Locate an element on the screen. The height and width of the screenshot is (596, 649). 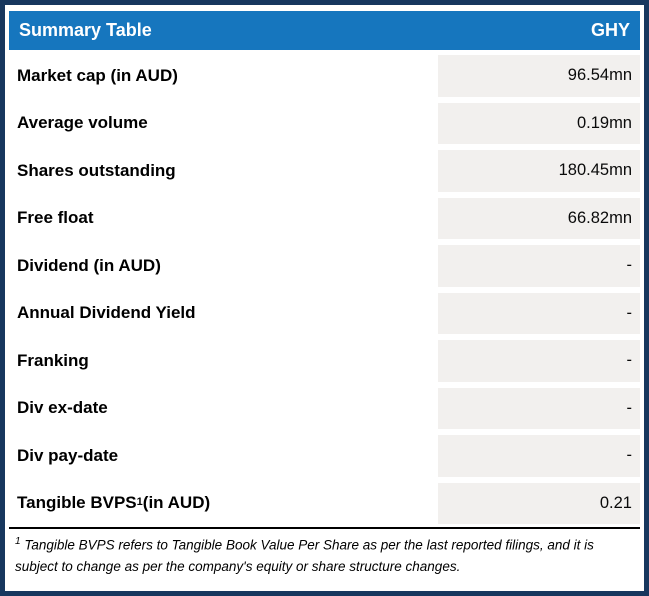
row-label: Free float is located at coordinates (223, 219).